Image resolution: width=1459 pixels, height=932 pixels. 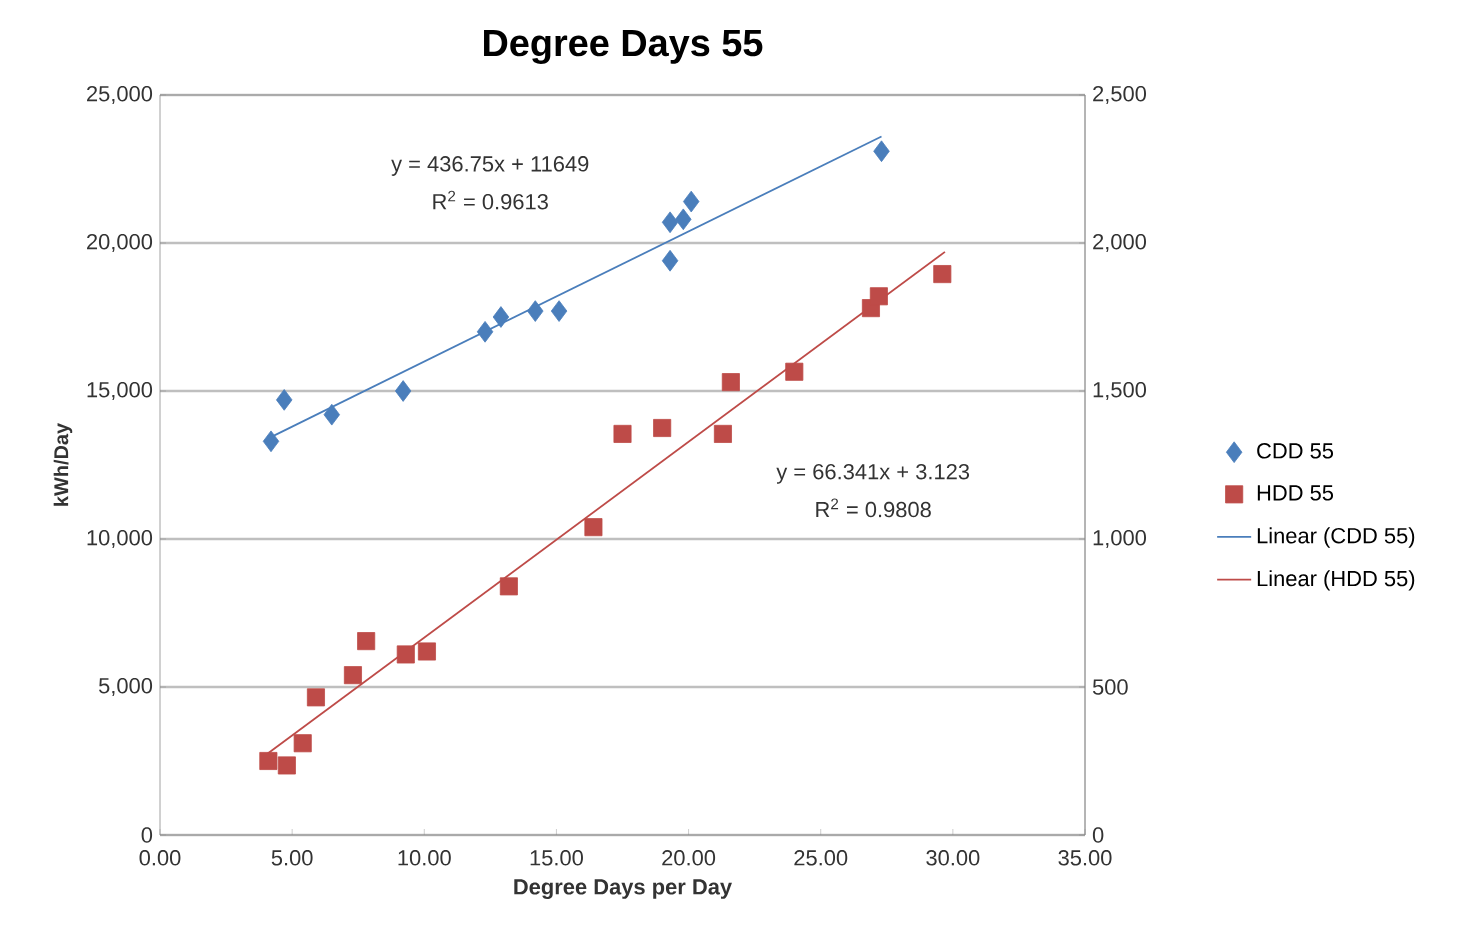 I want to click on x-tick-label: 15.00, so click(x=556, y=858).